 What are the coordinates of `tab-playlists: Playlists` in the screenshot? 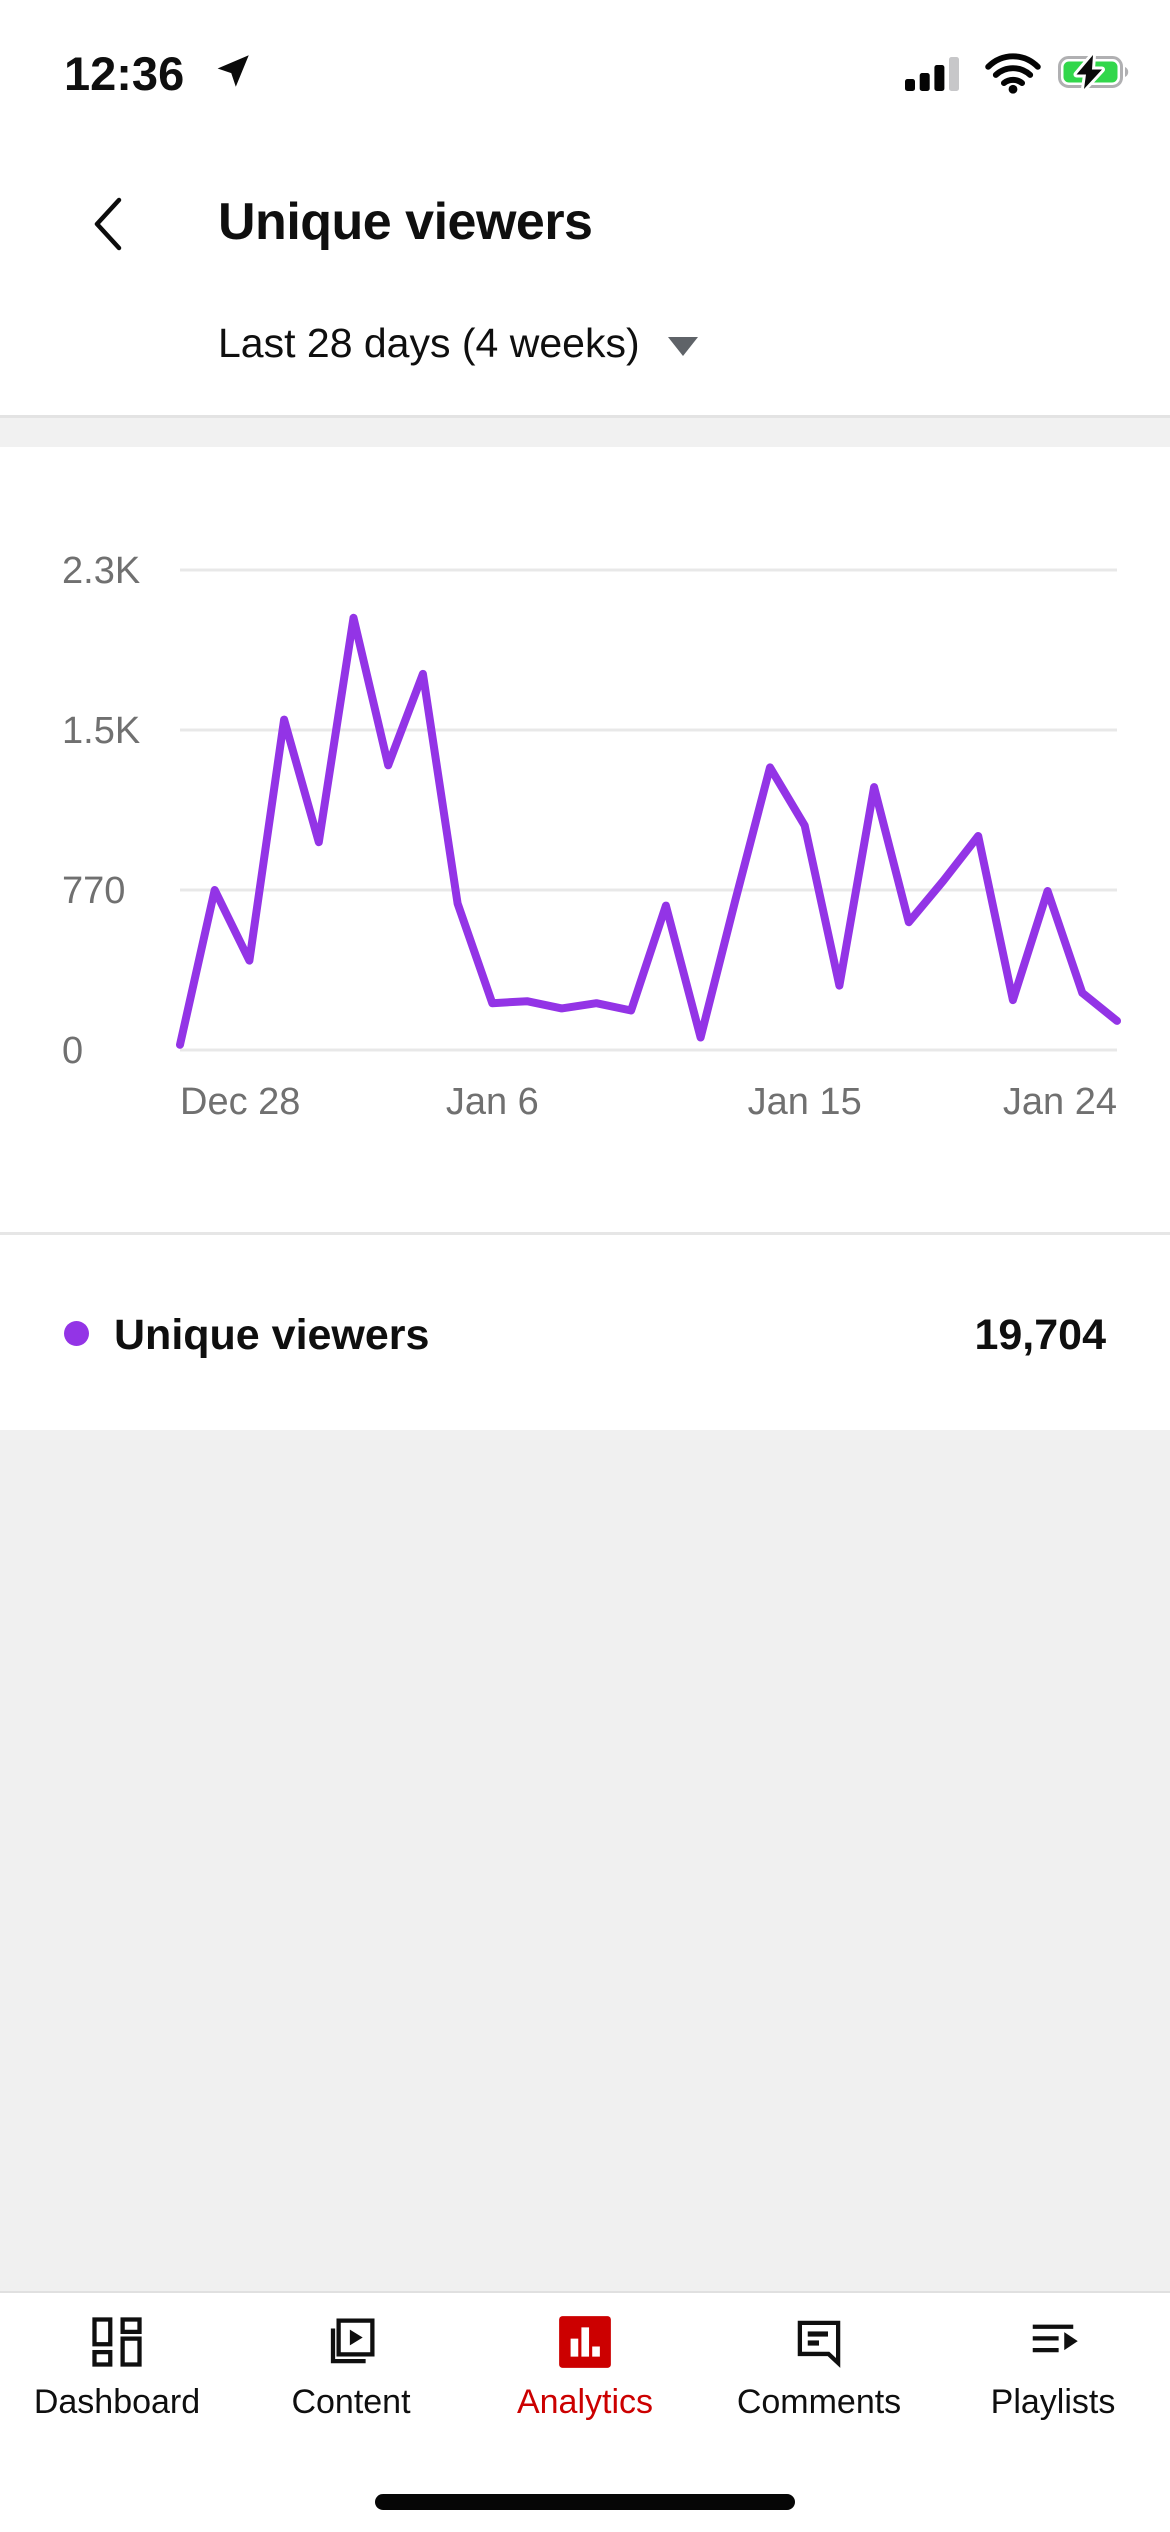 It's located at (1053, 2412).